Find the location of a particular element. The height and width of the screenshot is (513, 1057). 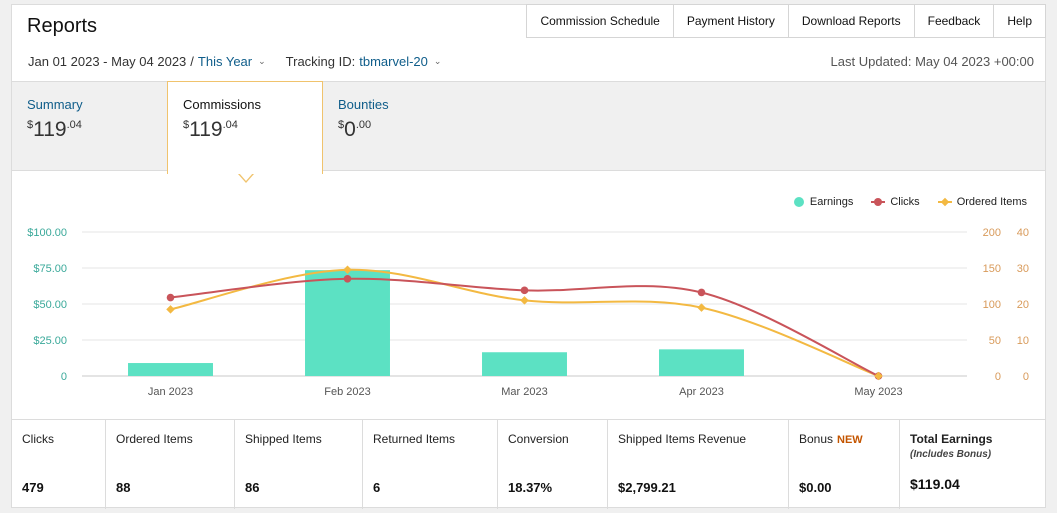

y-left-tick-label: $75.00 is located at coordinates (50, 269).